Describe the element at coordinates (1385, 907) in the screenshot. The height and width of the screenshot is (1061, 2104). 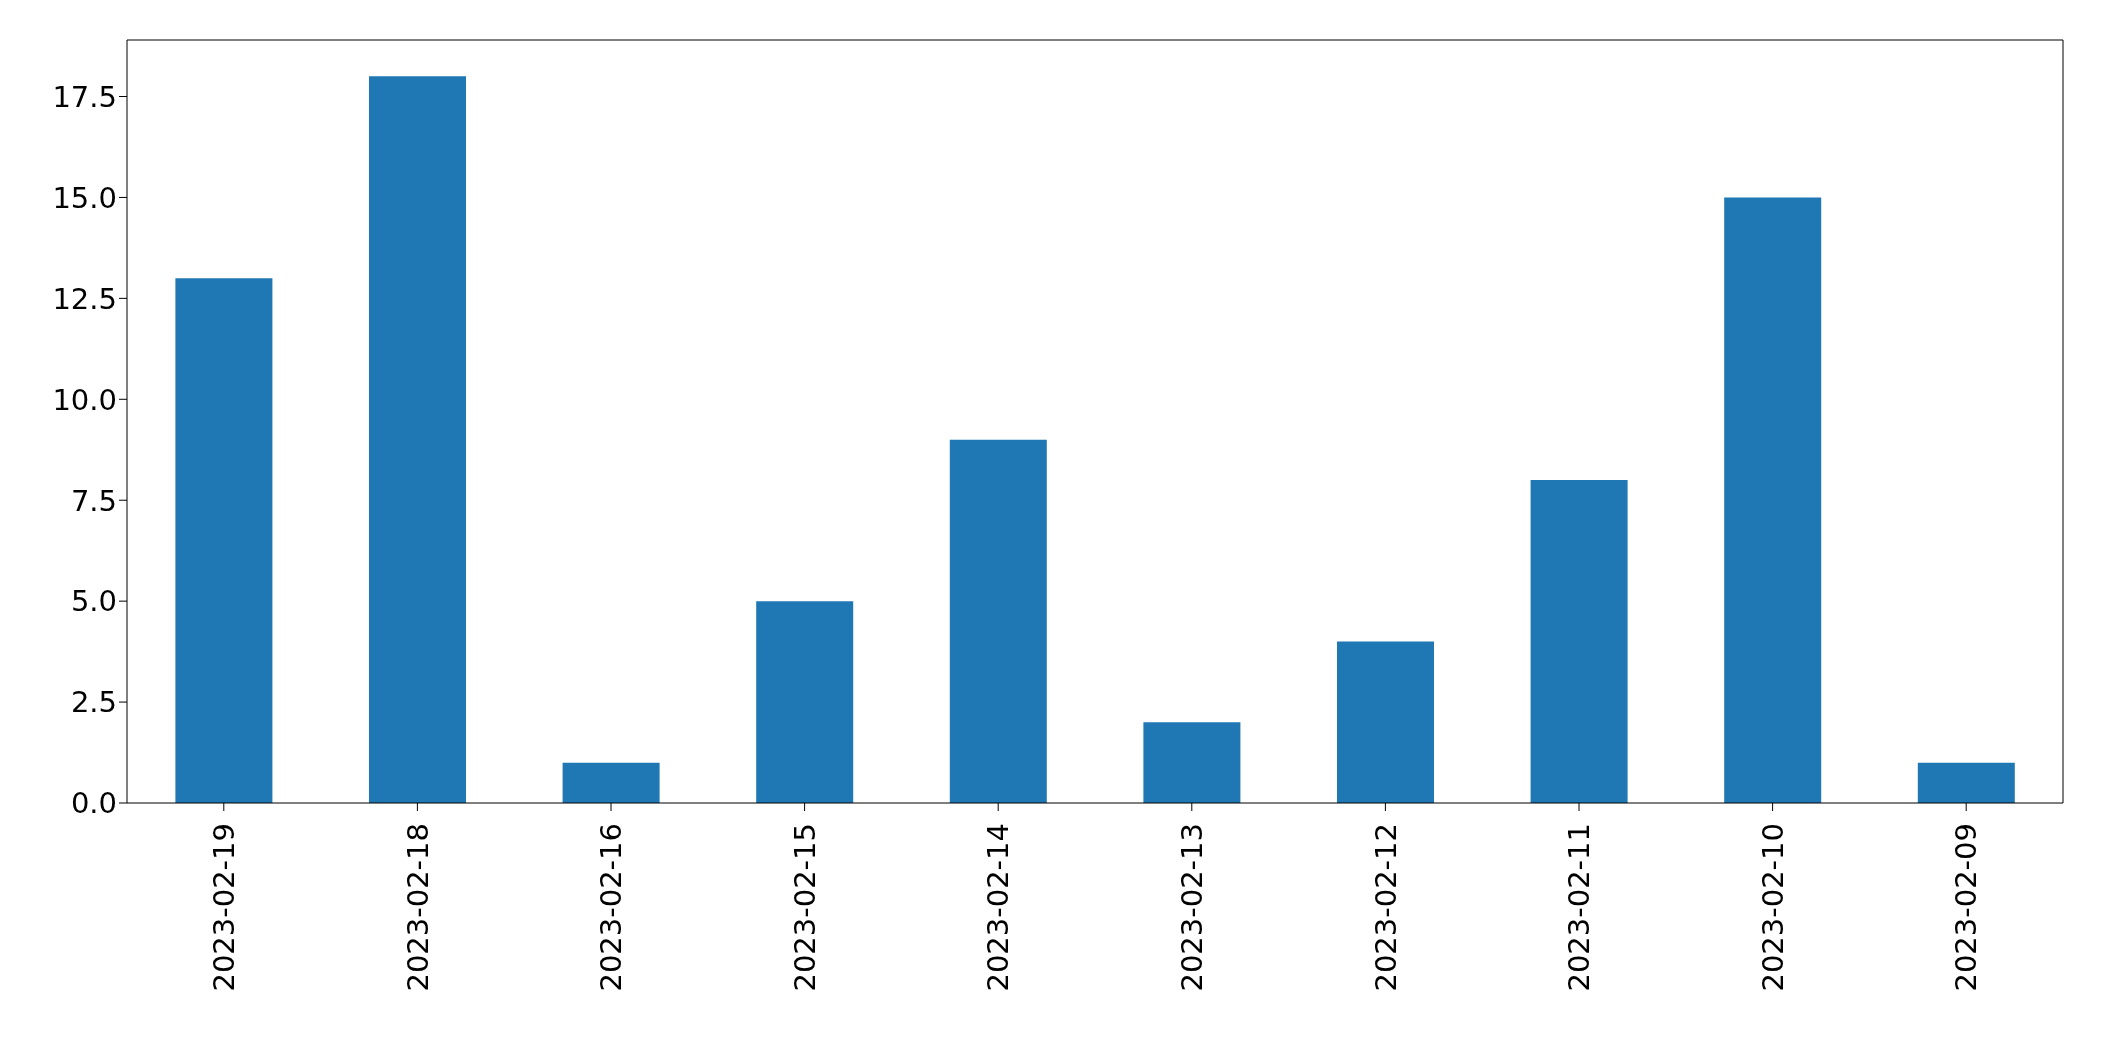
I see `x-tick-label: 2023-02-12` at that location.